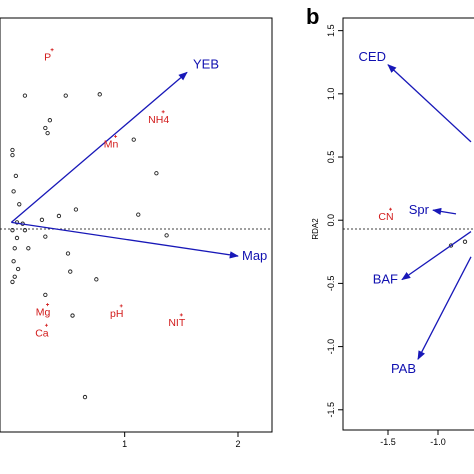  What do you see at coordinates (444, 308) in the screenshot?
I see `vector-arrow-pab` at bounding box center [444, 308].